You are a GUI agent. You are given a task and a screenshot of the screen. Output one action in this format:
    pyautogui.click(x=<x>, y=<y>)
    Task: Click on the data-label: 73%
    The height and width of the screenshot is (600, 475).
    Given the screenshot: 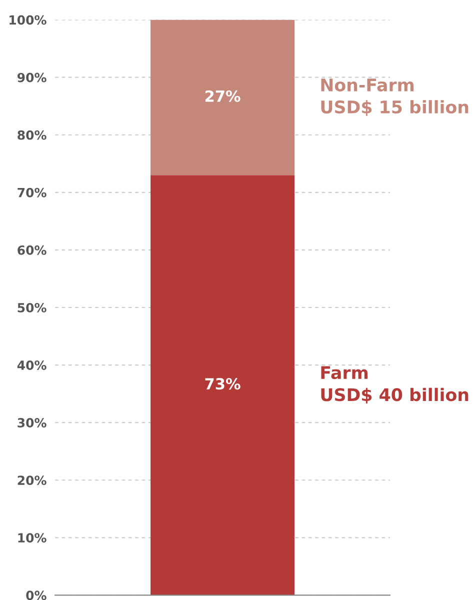 What is the action you would take?
    pyautogui.click(x=222, y=384)
    